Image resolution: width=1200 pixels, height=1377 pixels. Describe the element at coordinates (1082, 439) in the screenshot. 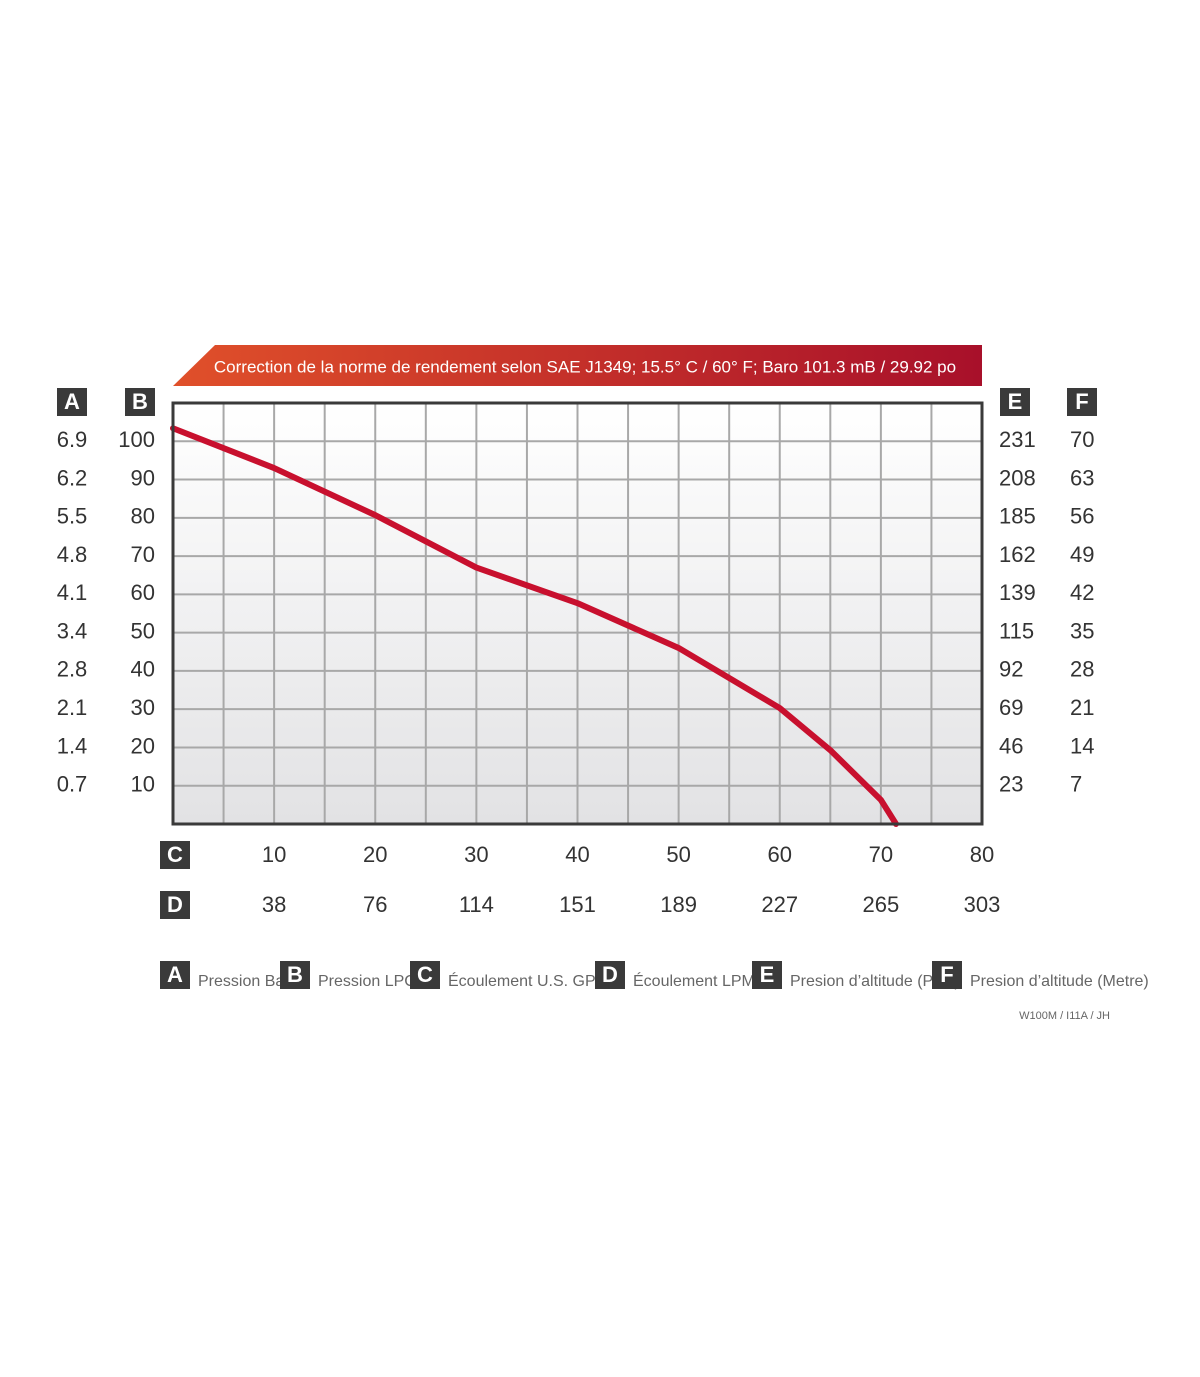

I see `y2-tick-label: 70` at that location.